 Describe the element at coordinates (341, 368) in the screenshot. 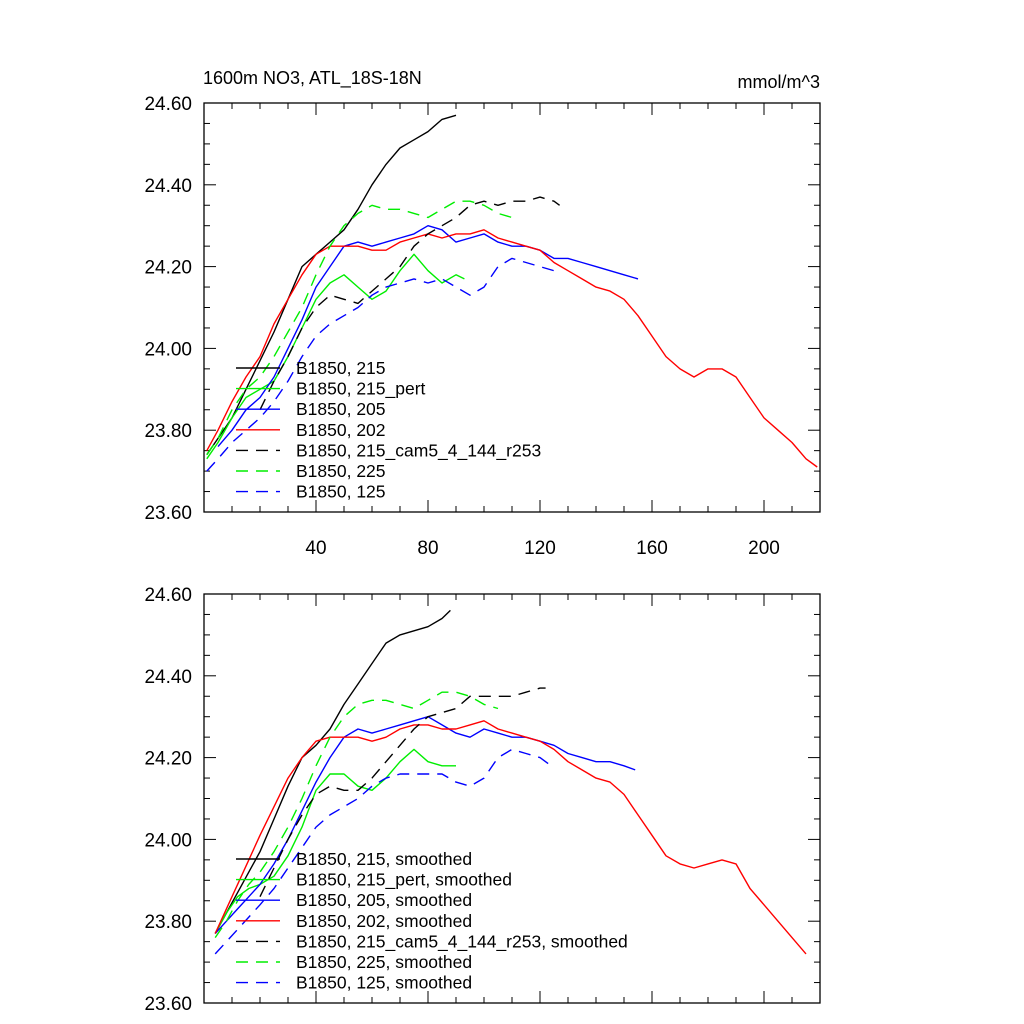

I see `legend-label: B1850, 215` at that location.